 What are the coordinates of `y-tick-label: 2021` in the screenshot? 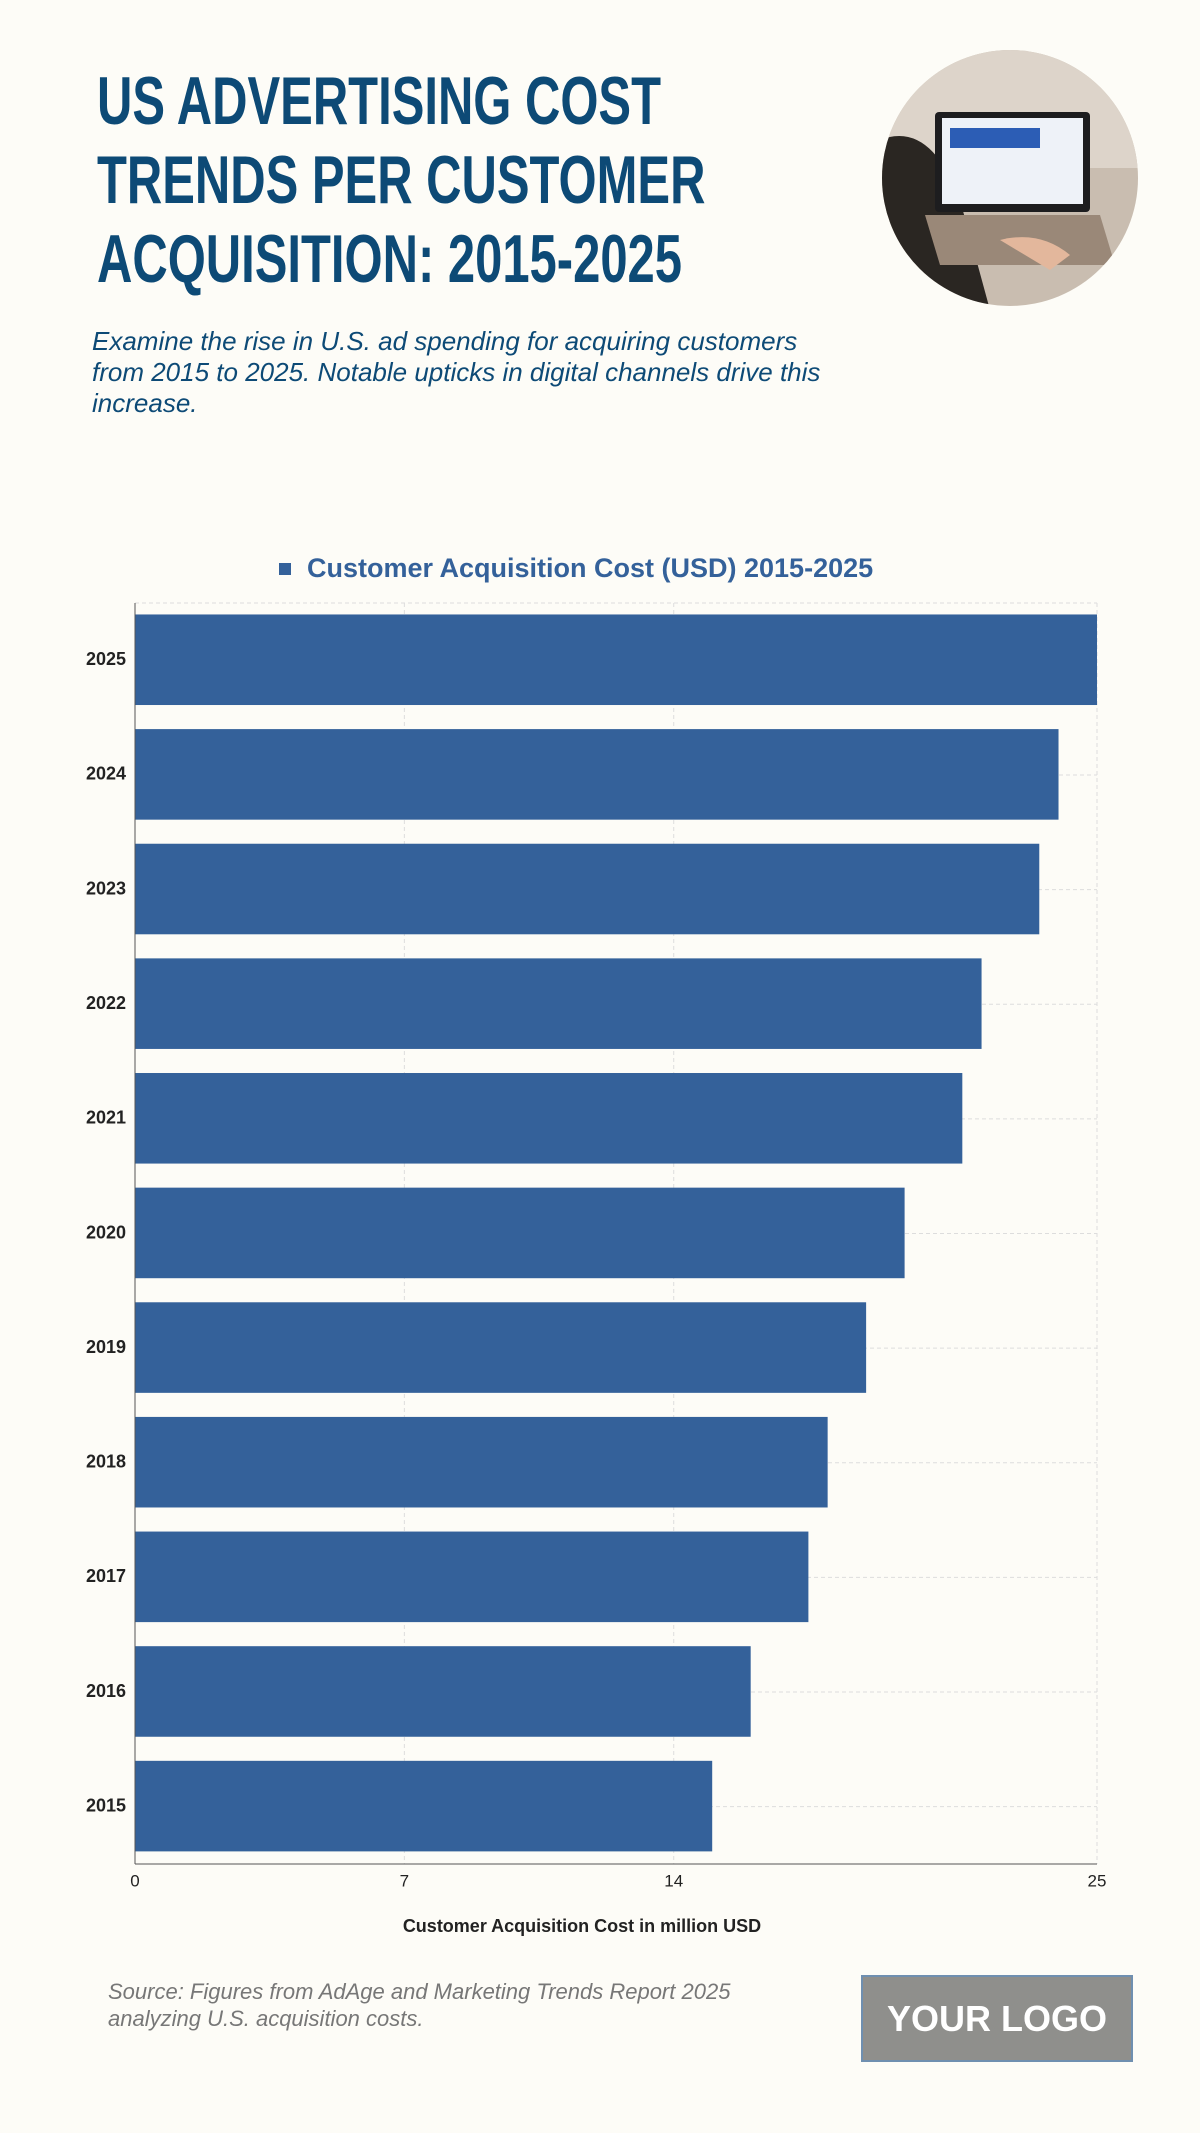 It's located at (106, 1118).